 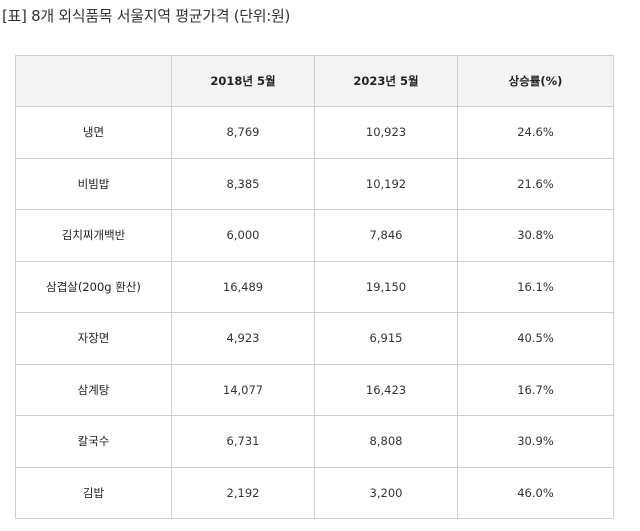 I want to click on table-row: 비빔밥 8,385 10,192 21.6%, so click(x=314, y=183).